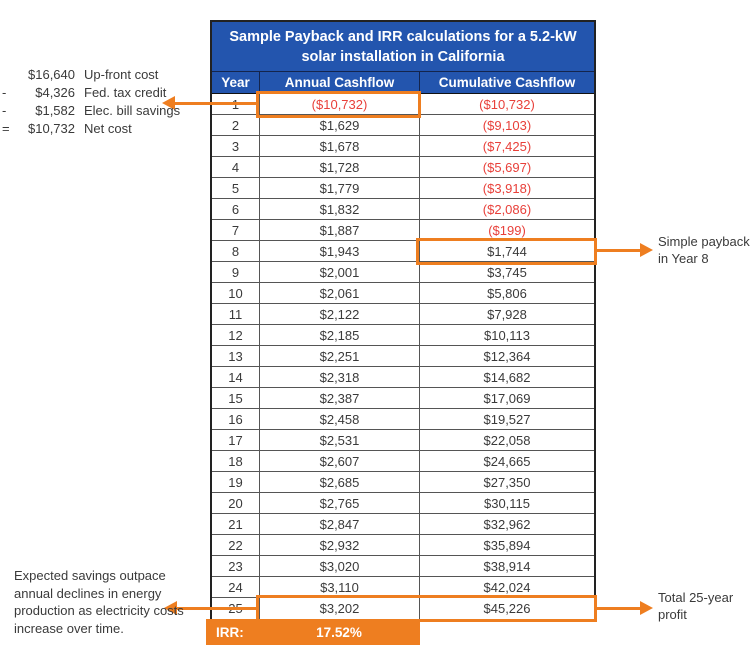 This screenshot has width=756, height=650. What do you see at coordinates (507, 440) in the screenshot?
I see `cumulative-cashflow-cell: $22,058` at bounding box center [507, 440].